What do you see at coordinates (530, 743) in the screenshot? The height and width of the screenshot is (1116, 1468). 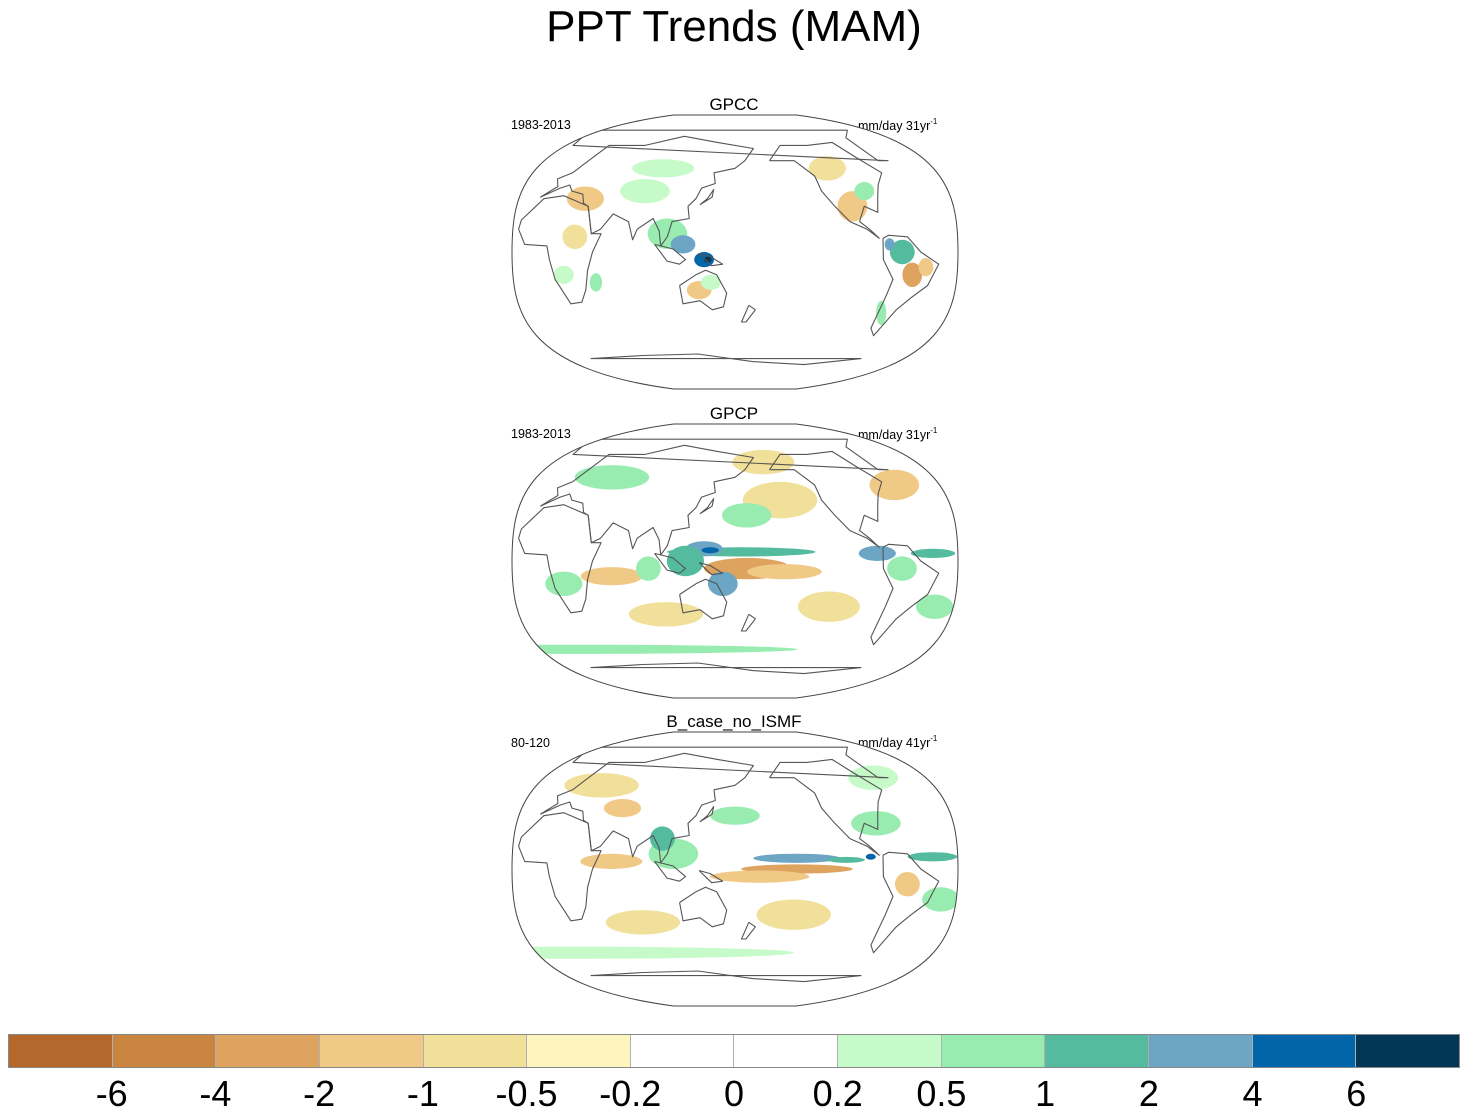 I see `panel-period: 80-120` at bounding box center [530, 743].